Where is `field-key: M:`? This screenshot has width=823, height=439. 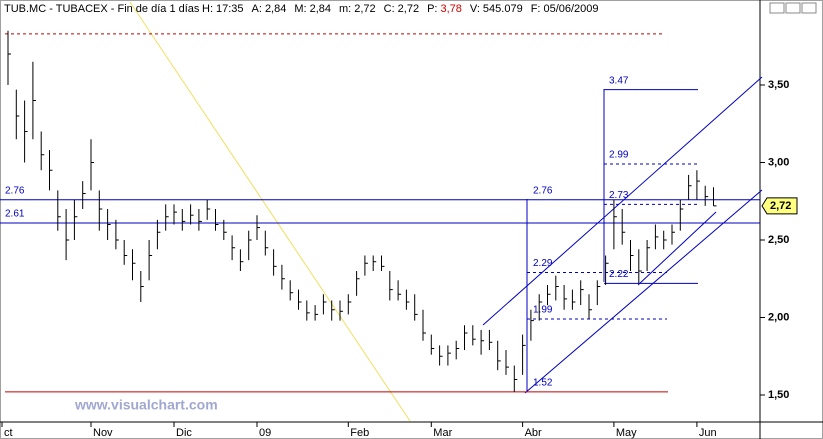 field-key: M: is located at coordinates (300, 9).